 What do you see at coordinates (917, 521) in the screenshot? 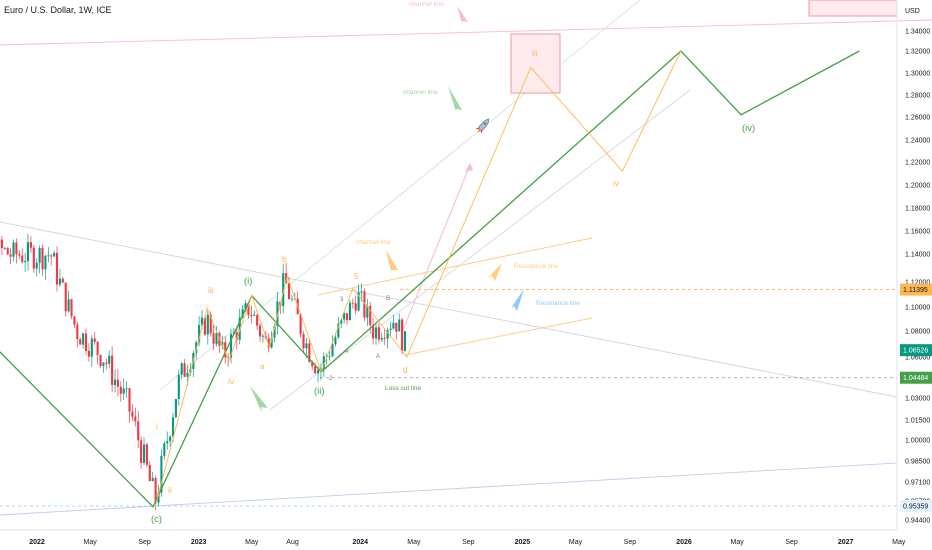
I see `y-tick-label: 0.94400` at bounding box center [917, 521].